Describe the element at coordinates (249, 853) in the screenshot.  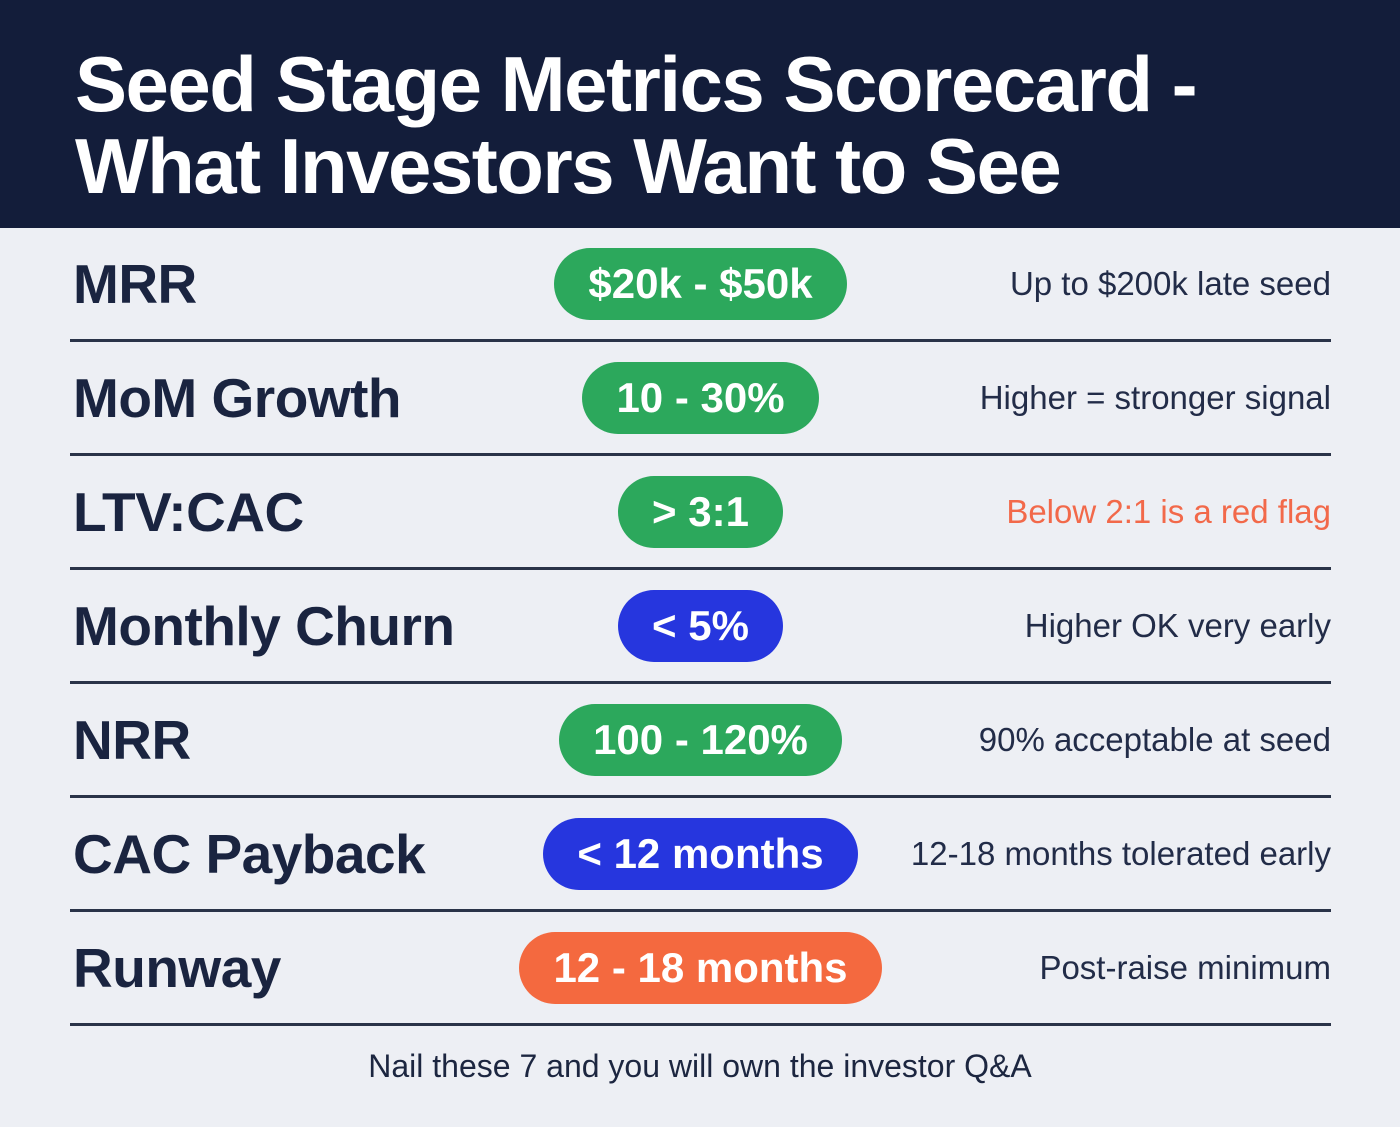
I see `metric-label: CAC Payback` at that location.